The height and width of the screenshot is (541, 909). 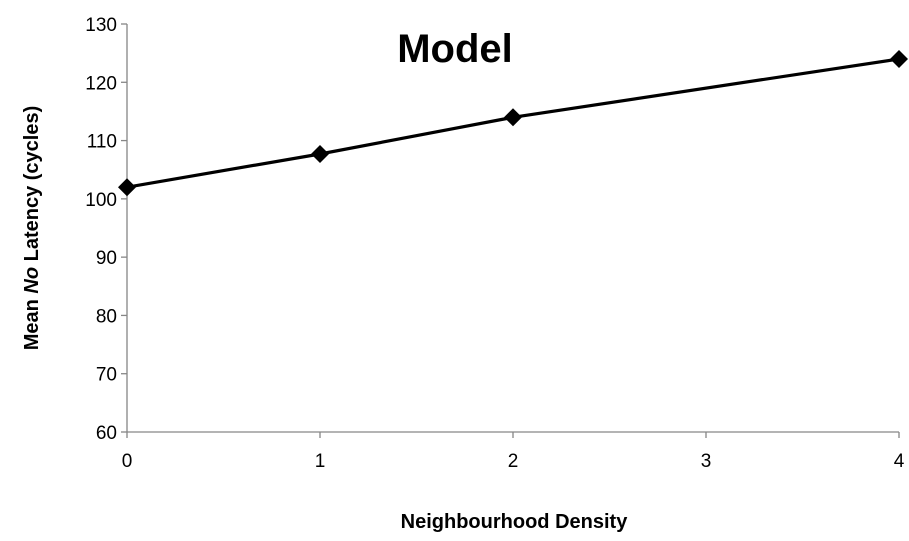 I want to click on y-tick-label: 100, so click(x=101, y=200).